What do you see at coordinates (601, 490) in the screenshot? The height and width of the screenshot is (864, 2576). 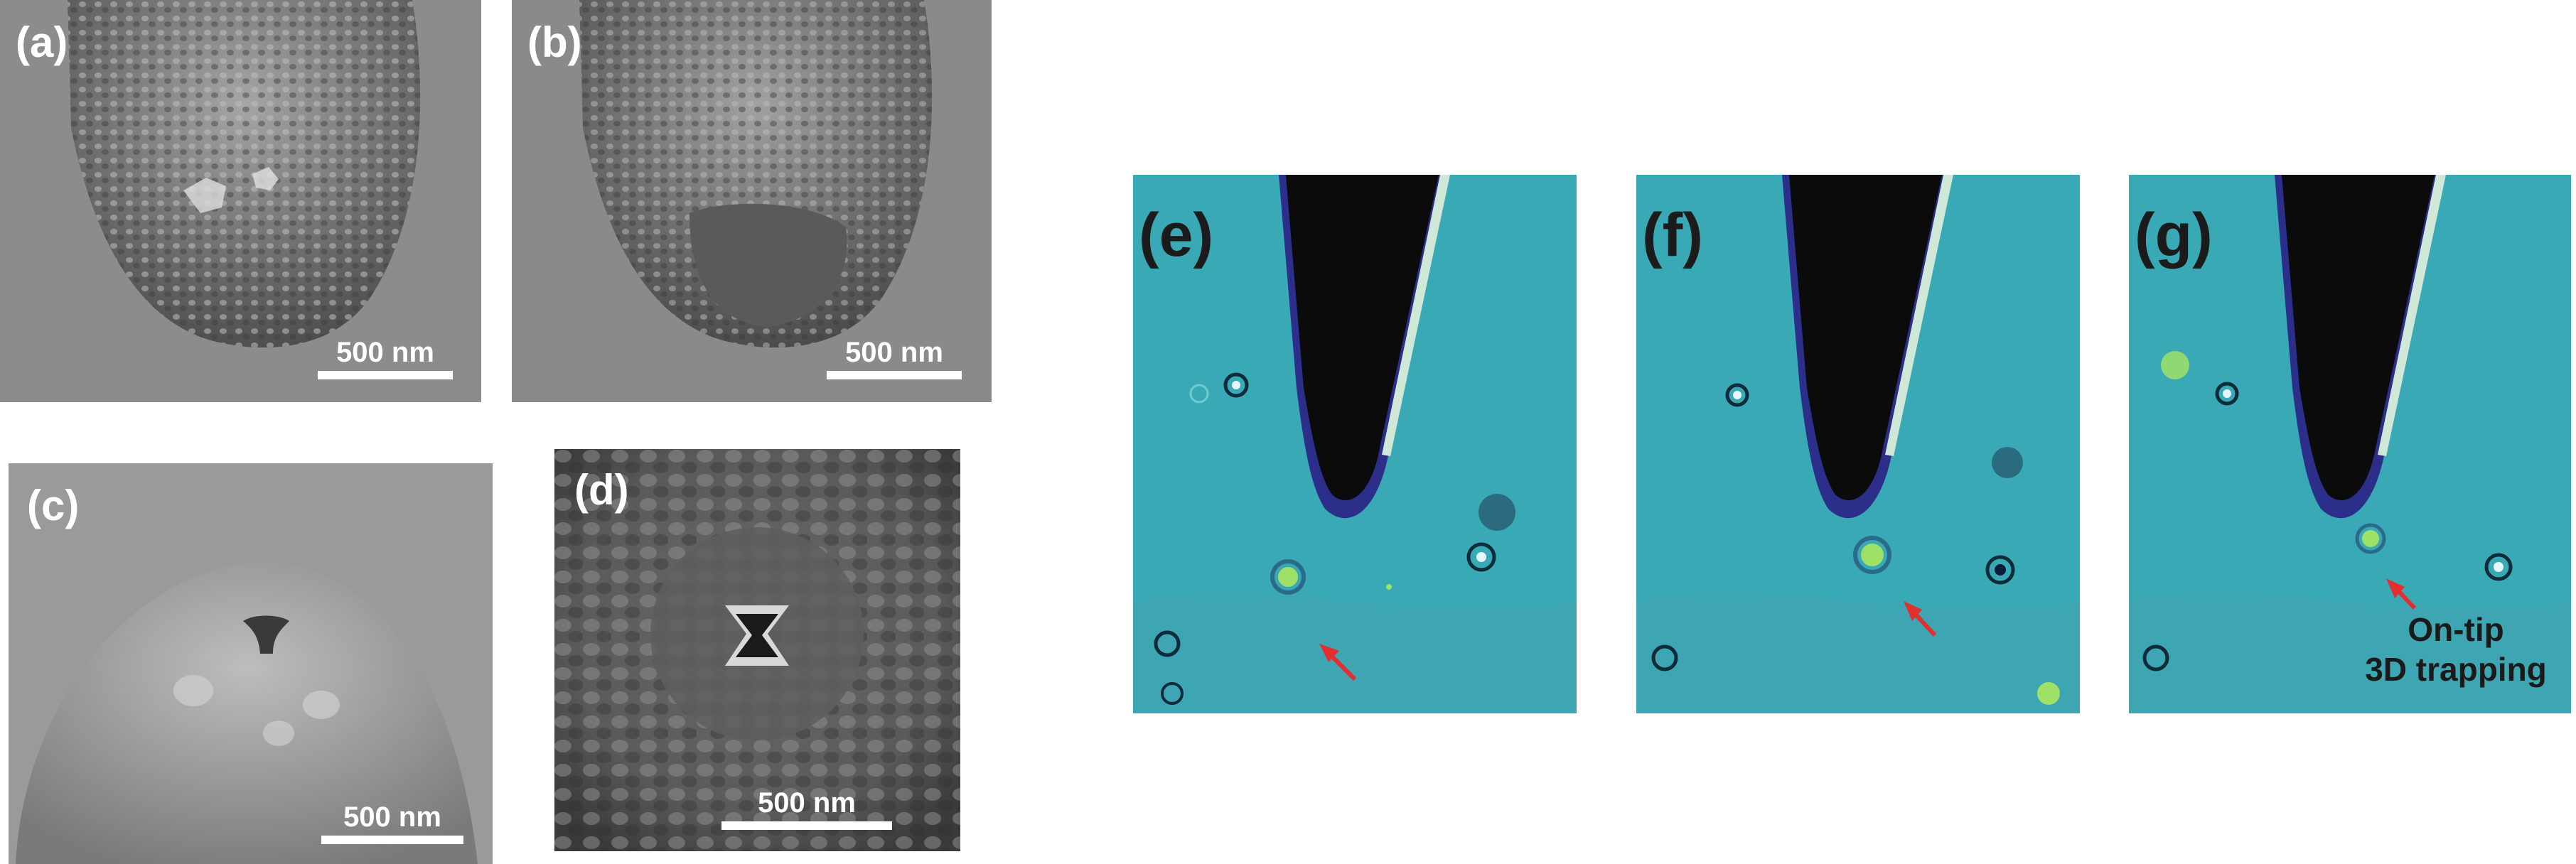 I see `panel-label-d: (d)` at bounding box center [601, 490].